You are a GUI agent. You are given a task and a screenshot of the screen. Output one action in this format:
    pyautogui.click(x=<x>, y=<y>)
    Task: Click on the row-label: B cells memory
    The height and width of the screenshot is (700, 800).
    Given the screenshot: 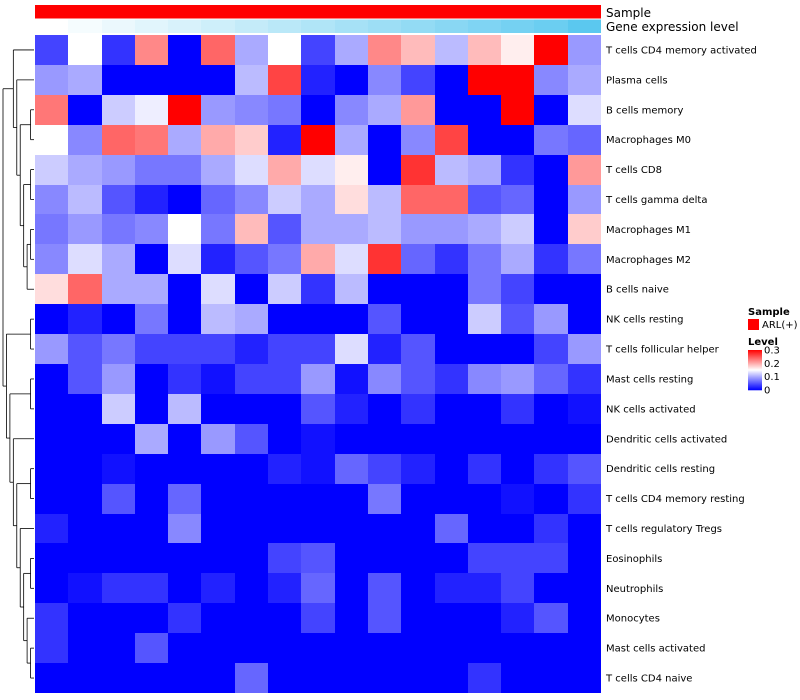 What is the action you would take?
    pyautogui.click(x=644, y=110)
    